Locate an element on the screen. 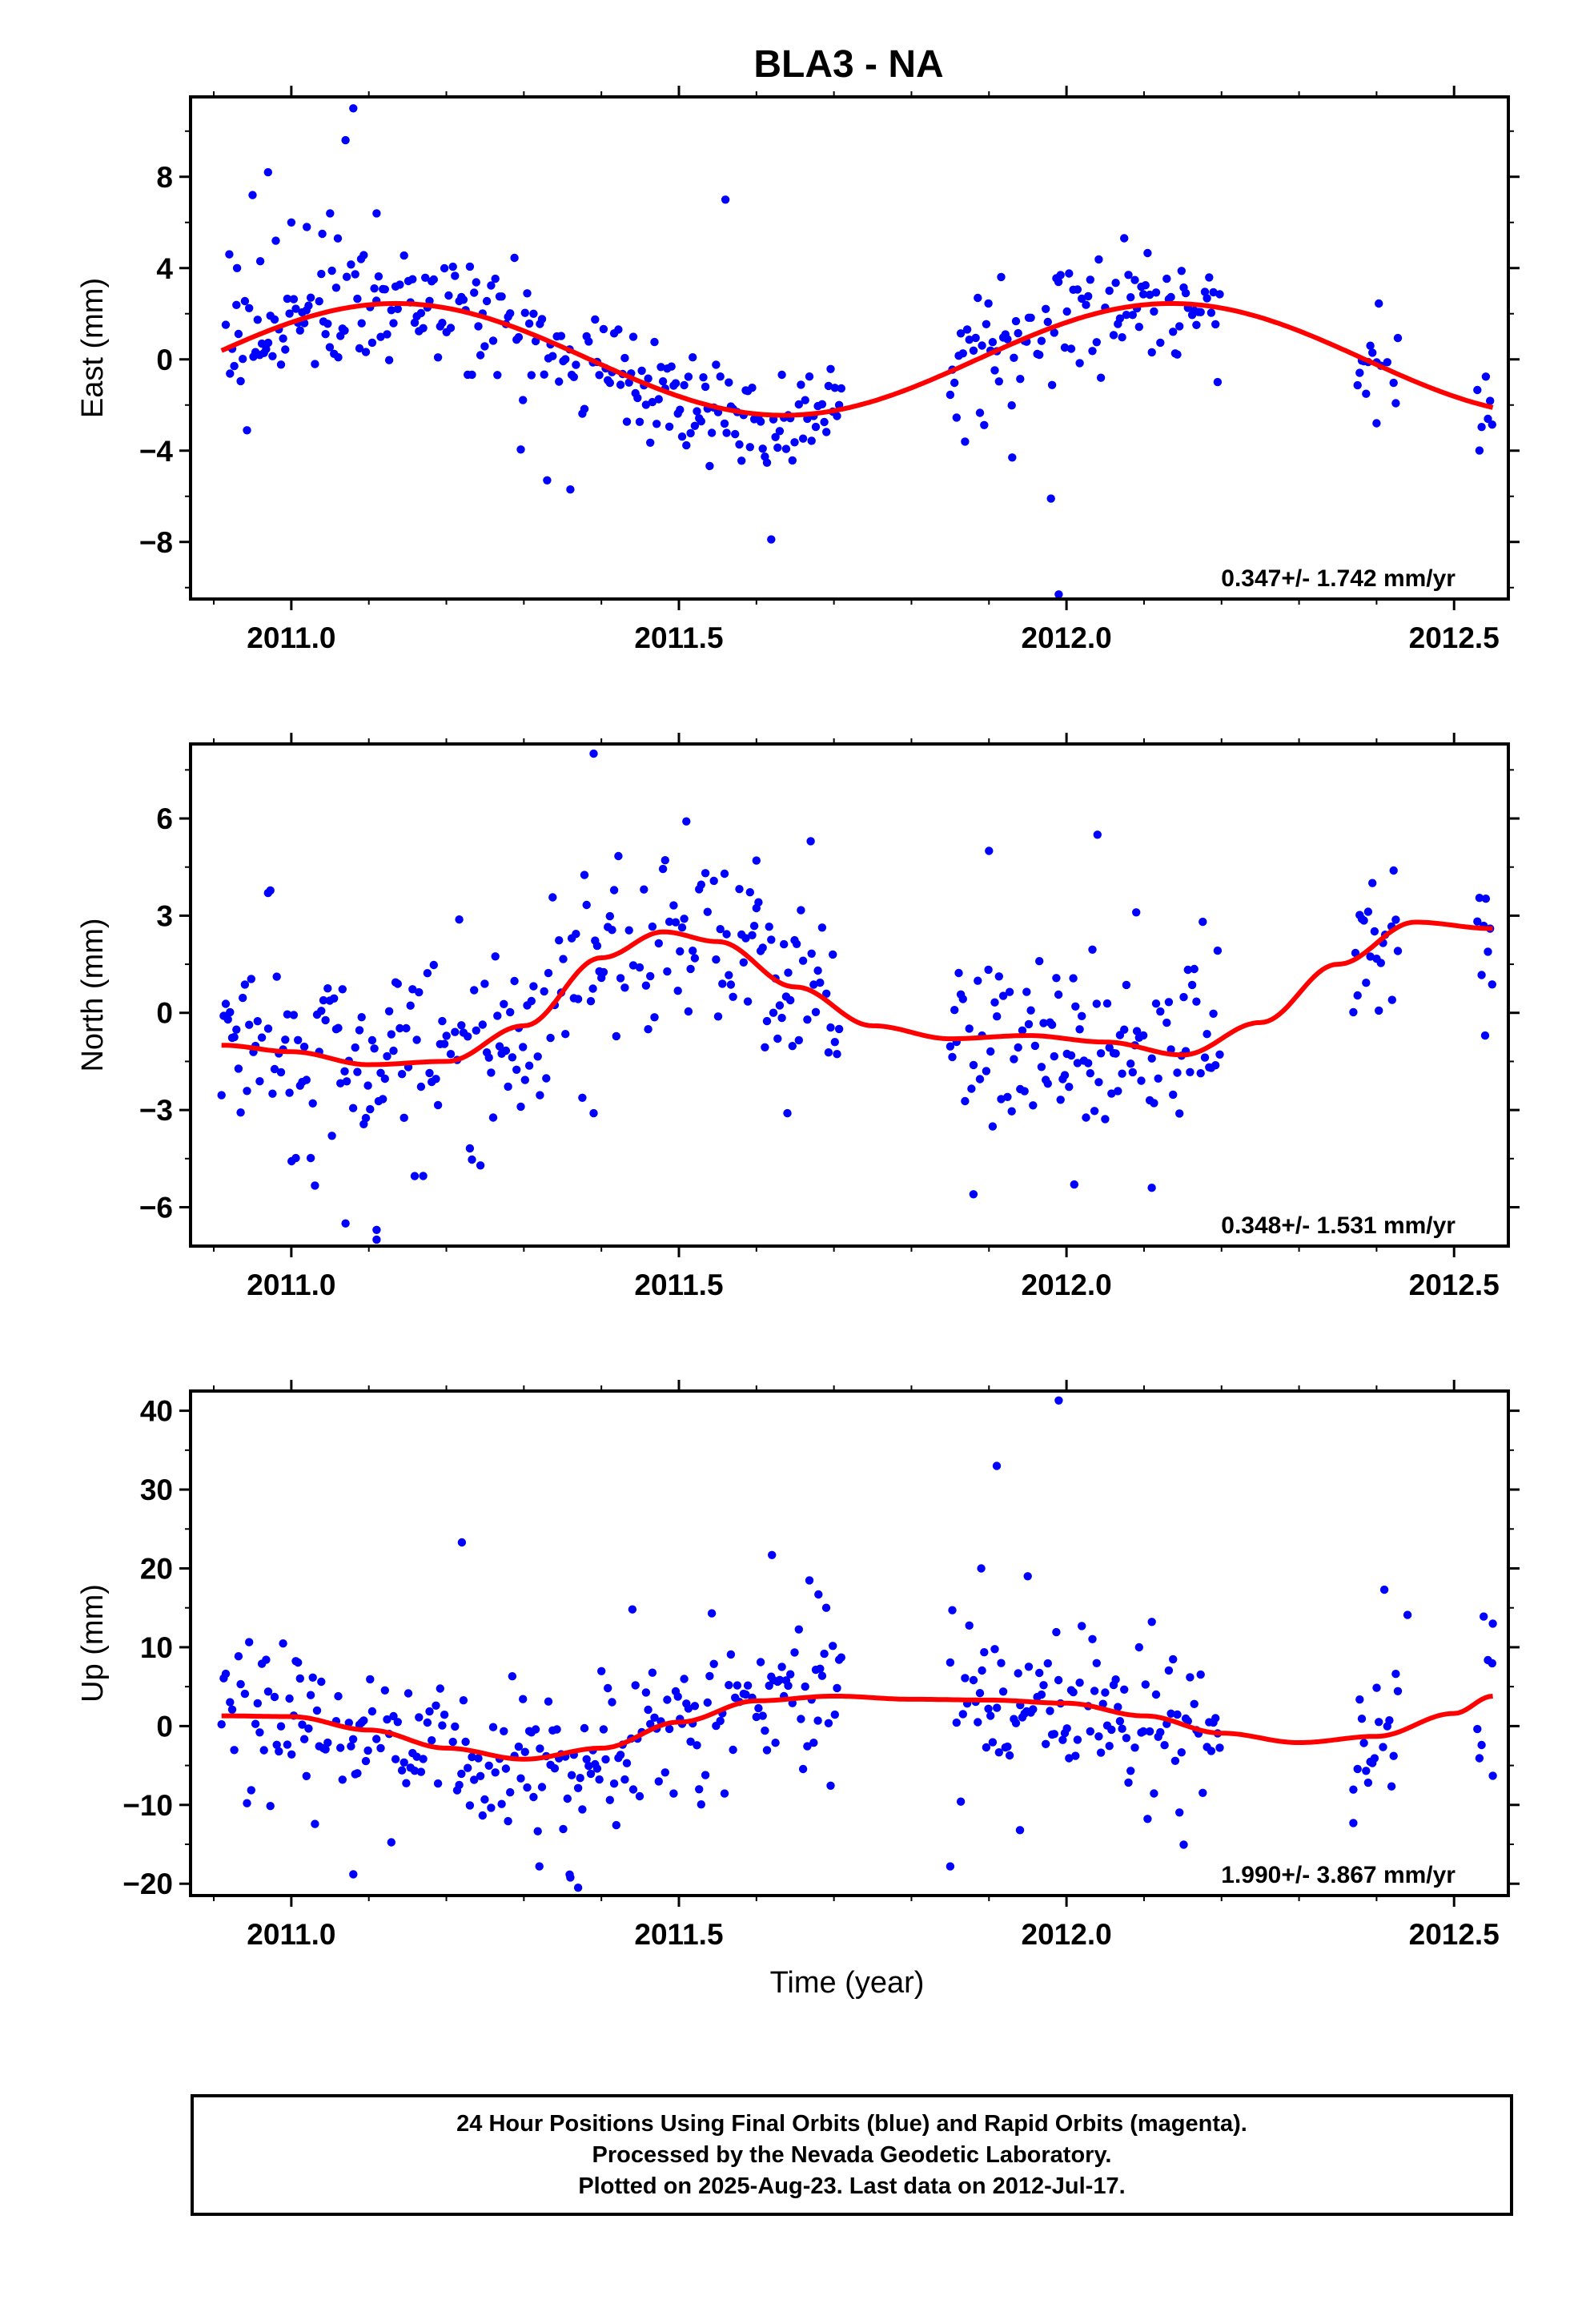  model-curve is located at coordinates (857, 359).